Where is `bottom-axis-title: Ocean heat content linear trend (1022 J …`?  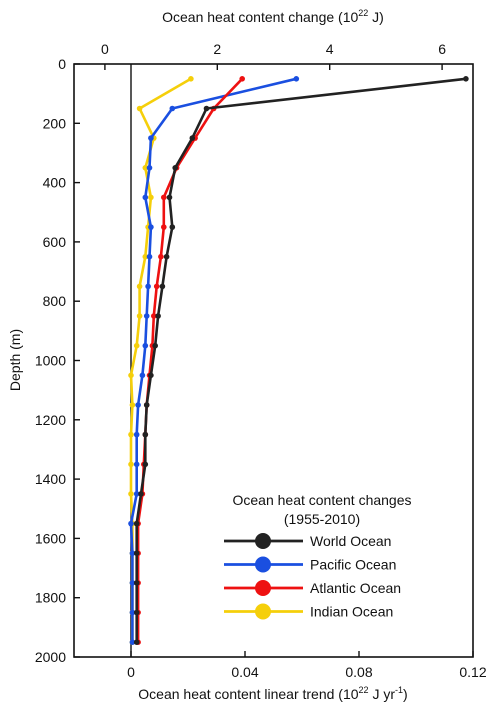 bottom-axis-title: Ocean heat content linear trend (1022 J … is located at coordinates (272, 693).